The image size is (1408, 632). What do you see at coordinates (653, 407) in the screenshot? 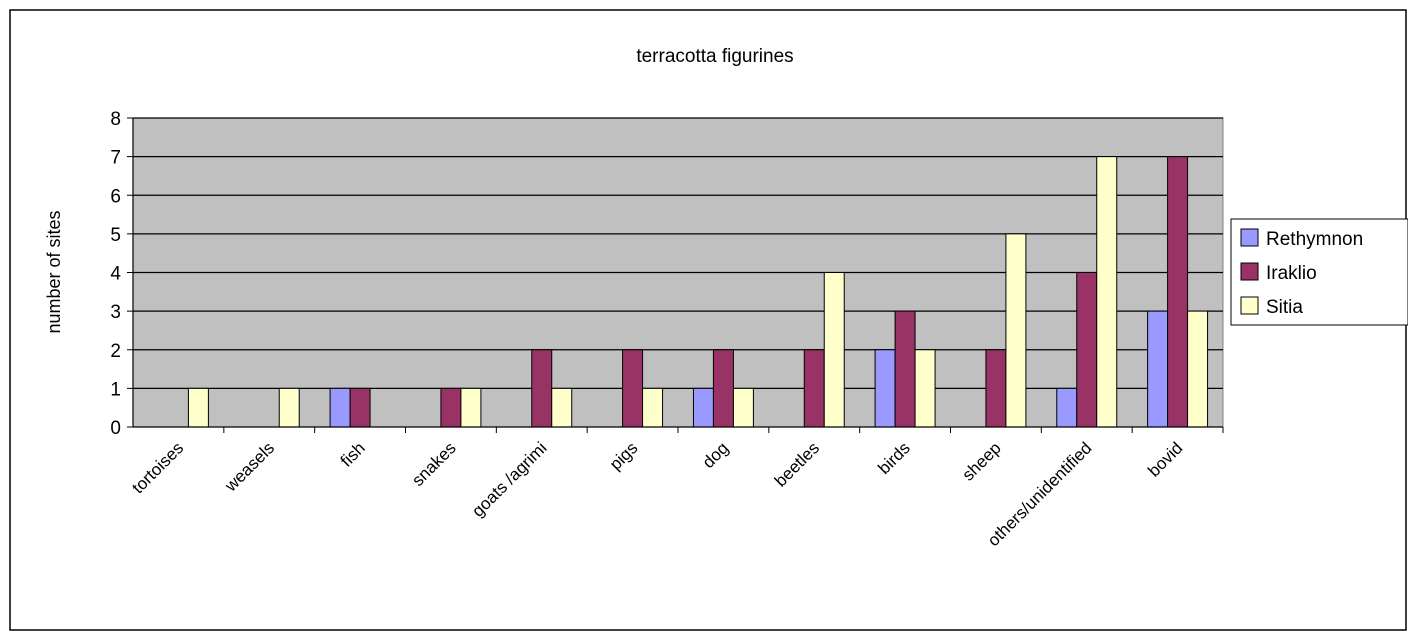
I see `bar-sitia-pigs` at bounding box center [653, 407].